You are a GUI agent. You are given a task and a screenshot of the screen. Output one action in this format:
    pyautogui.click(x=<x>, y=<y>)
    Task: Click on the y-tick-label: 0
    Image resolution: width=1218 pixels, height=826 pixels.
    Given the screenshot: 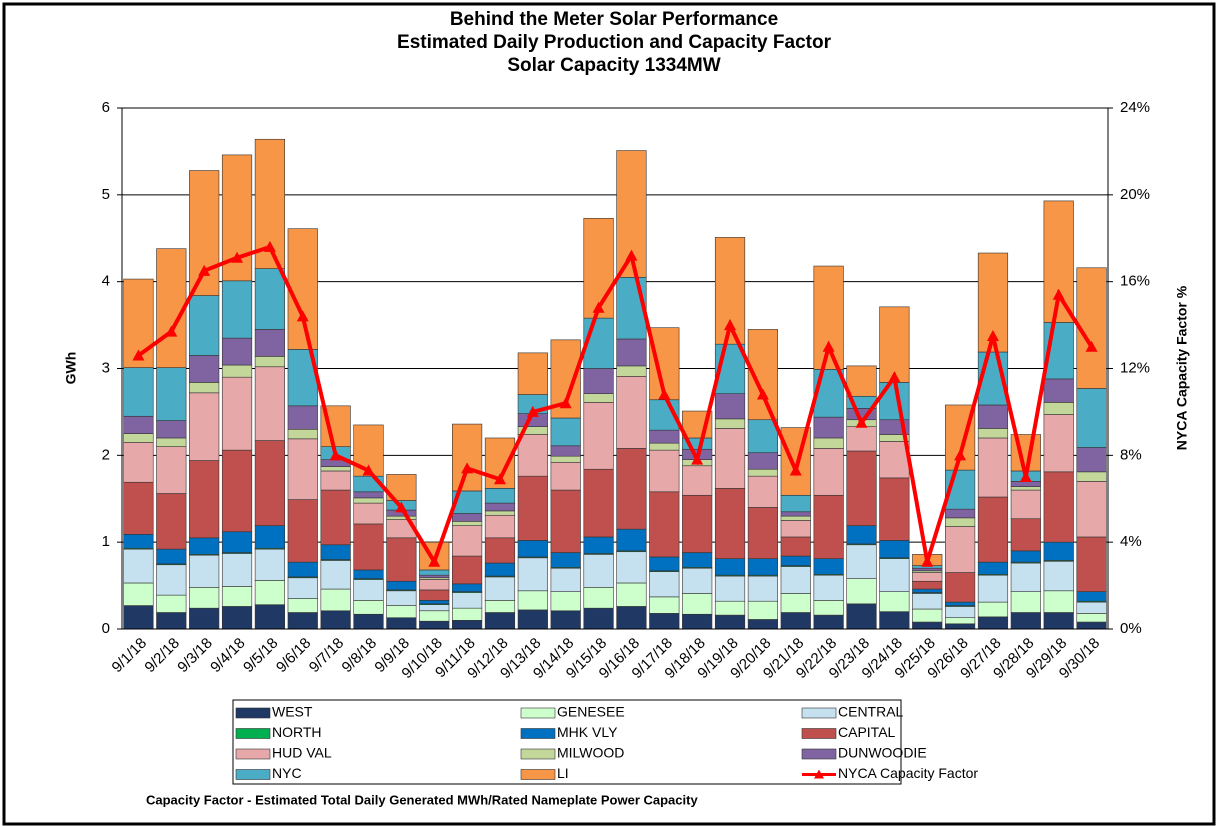 What is the action you would take?
    pyautogui.click(x=106, y=628)
    